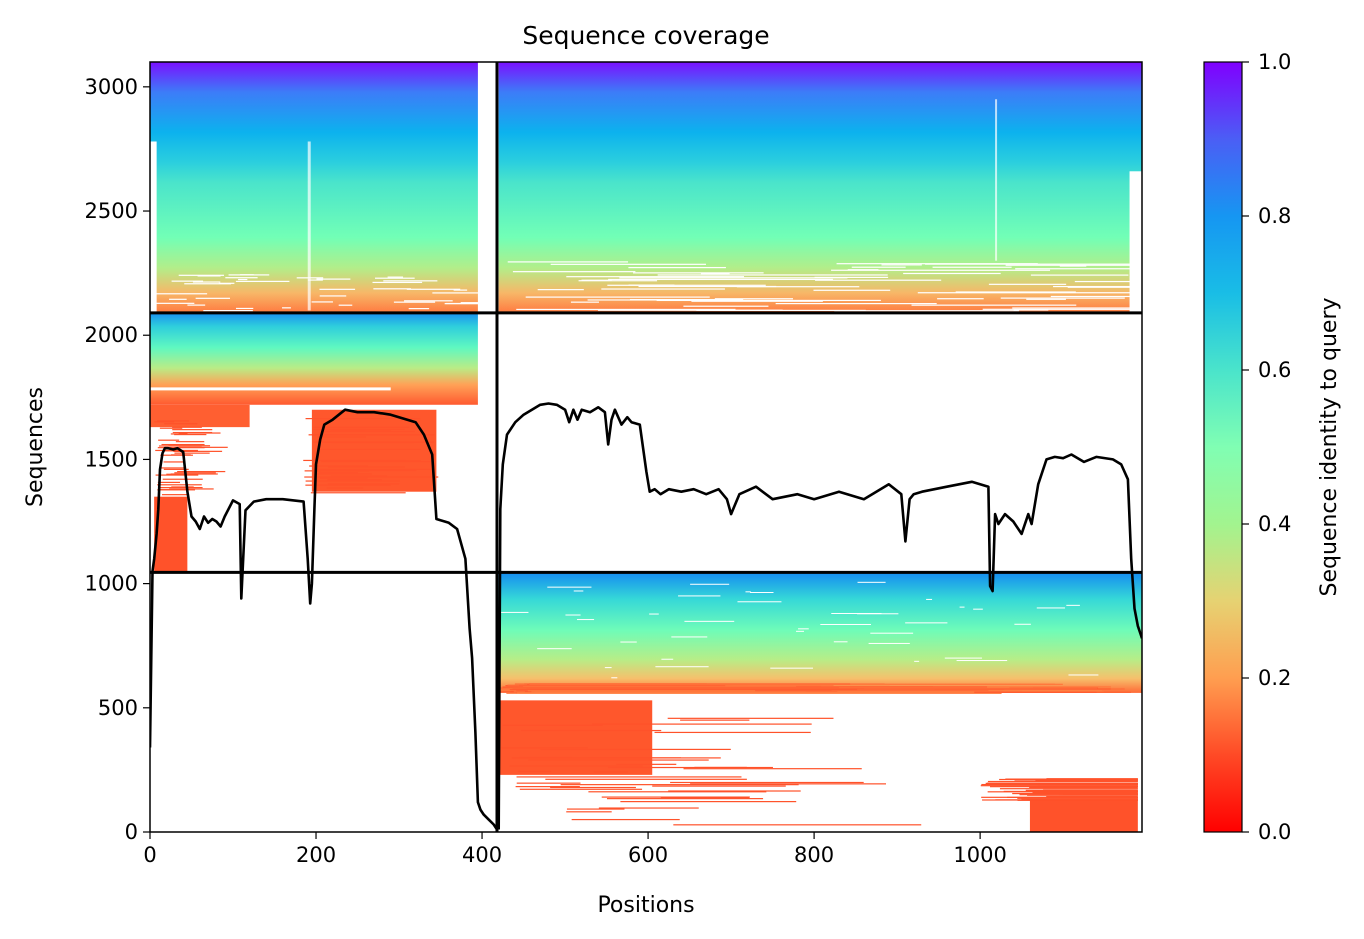 This screenshot has height=939, width=1364. I want to click on x-axis-ticks: 0 200 400 600 800 1000, so click(575, 849).